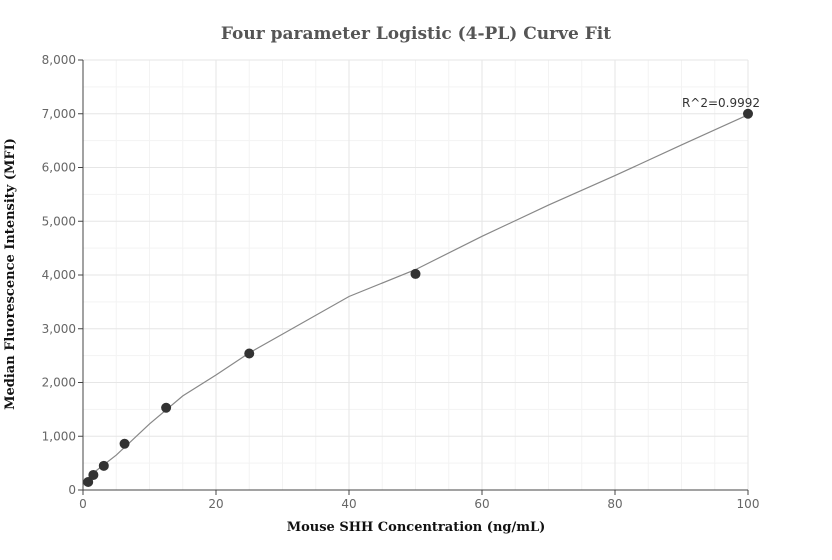 The width and height of the screenshot is (832, 560). What do you see at coordinates (10, 274) in the screenshot?
I see `y-axis-title: Median Fluorescence Intensity (MFI)` at bounding box center [10, 274].